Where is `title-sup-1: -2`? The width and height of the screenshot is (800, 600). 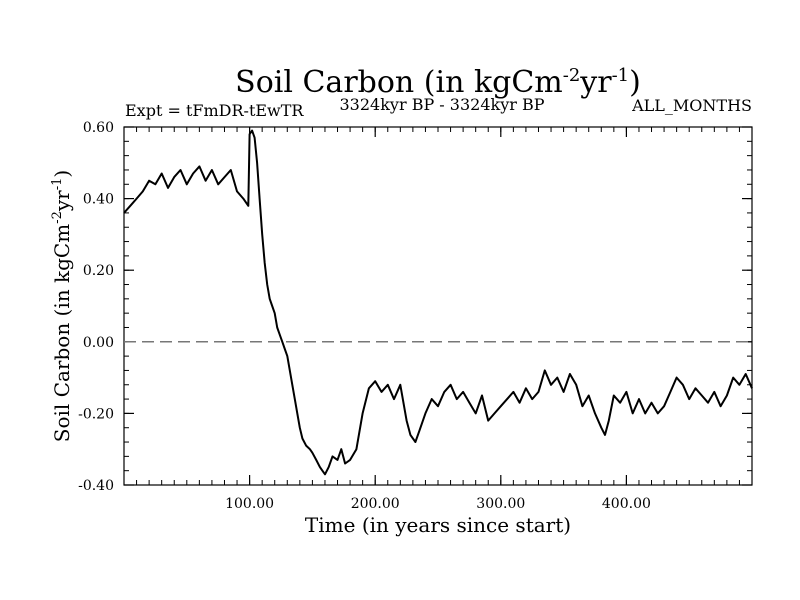
title-sup-1: -2 is located at coordinates (572, 75).